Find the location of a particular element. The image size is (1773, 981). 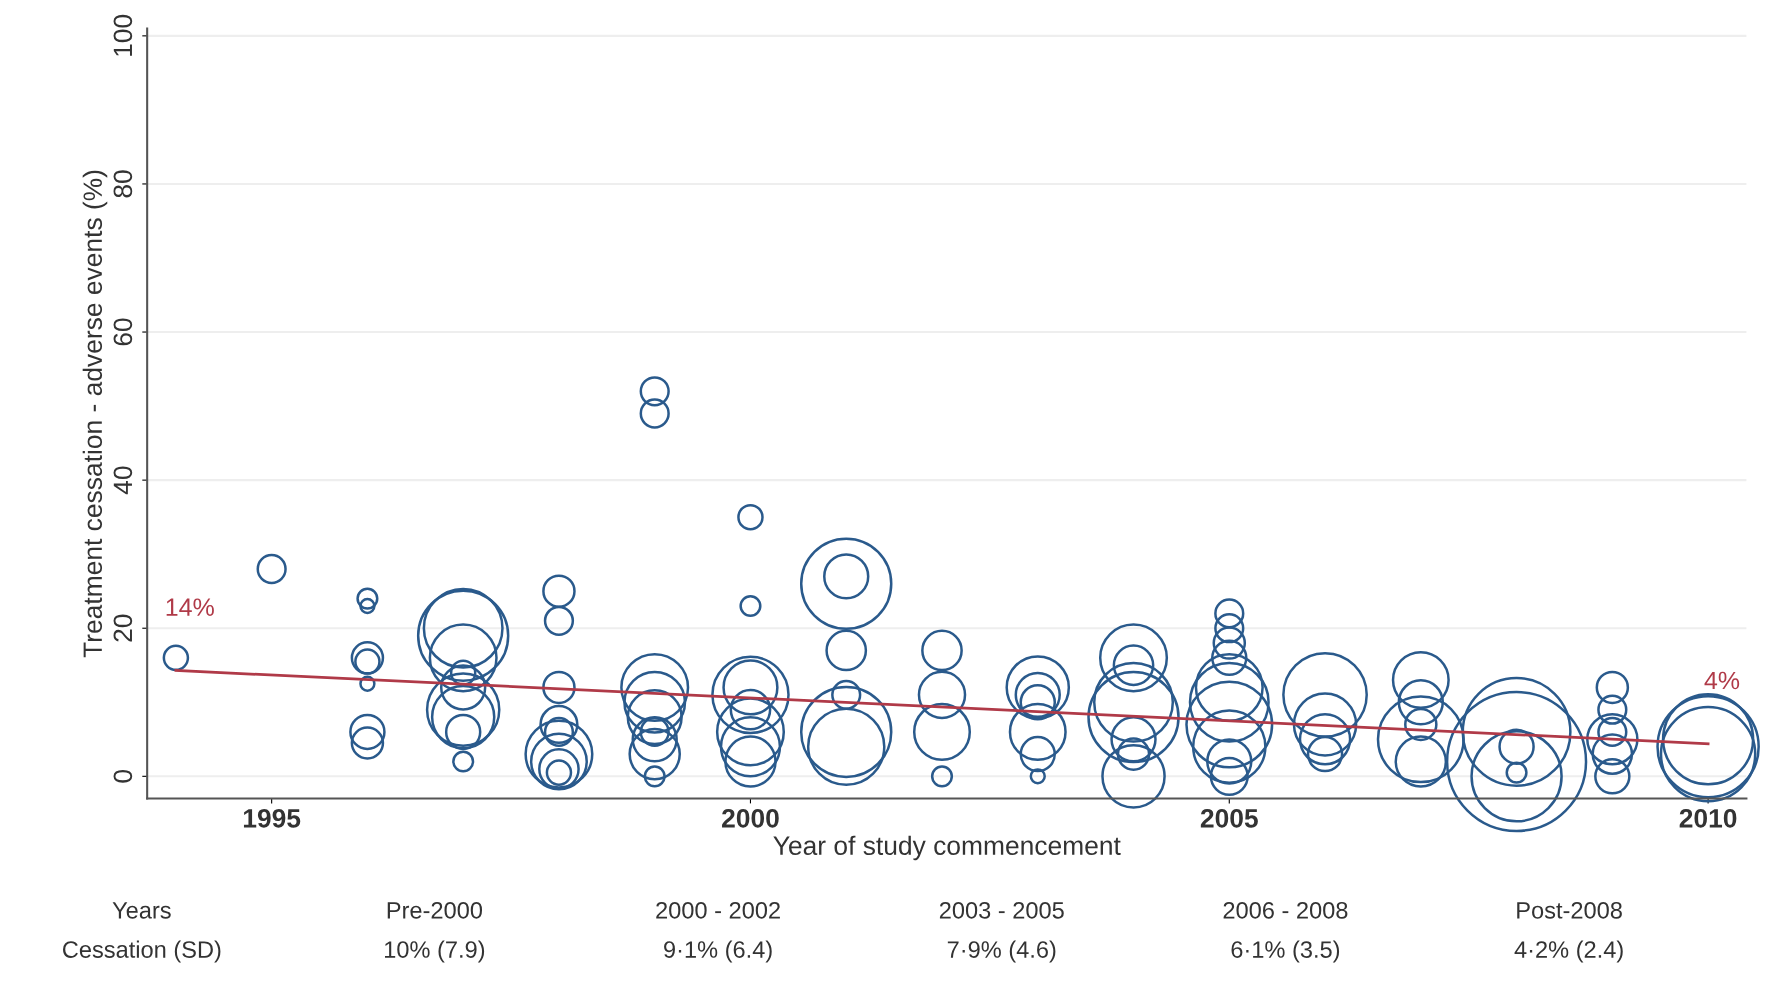

text: Pre-2000 is located at coordinates (435, 910).